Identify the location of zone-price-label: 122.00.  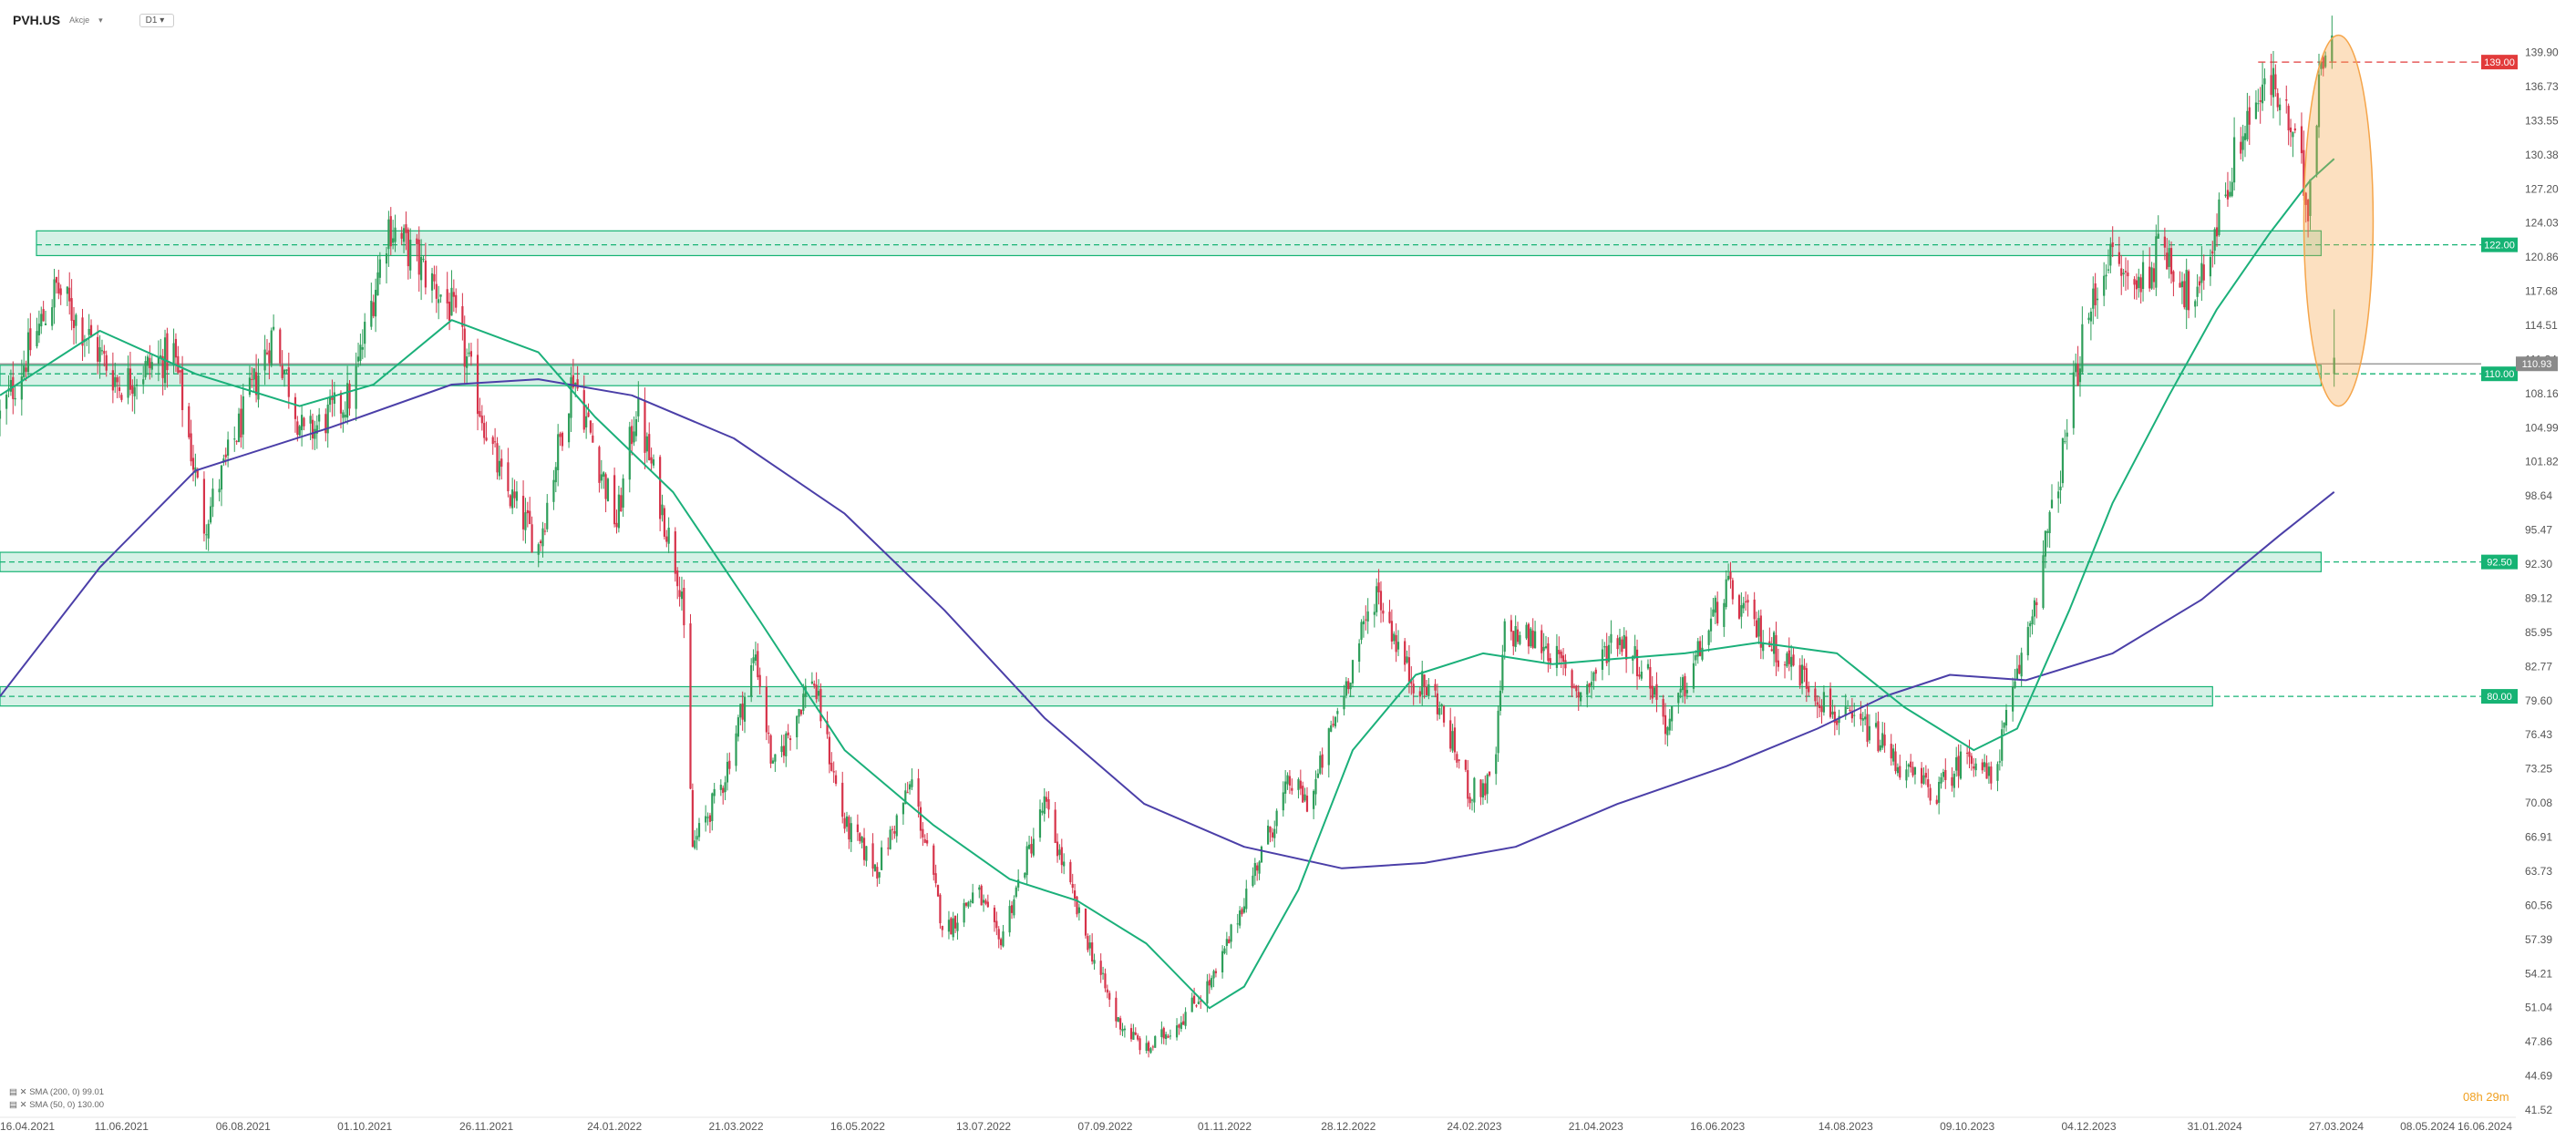
(2499, 246).